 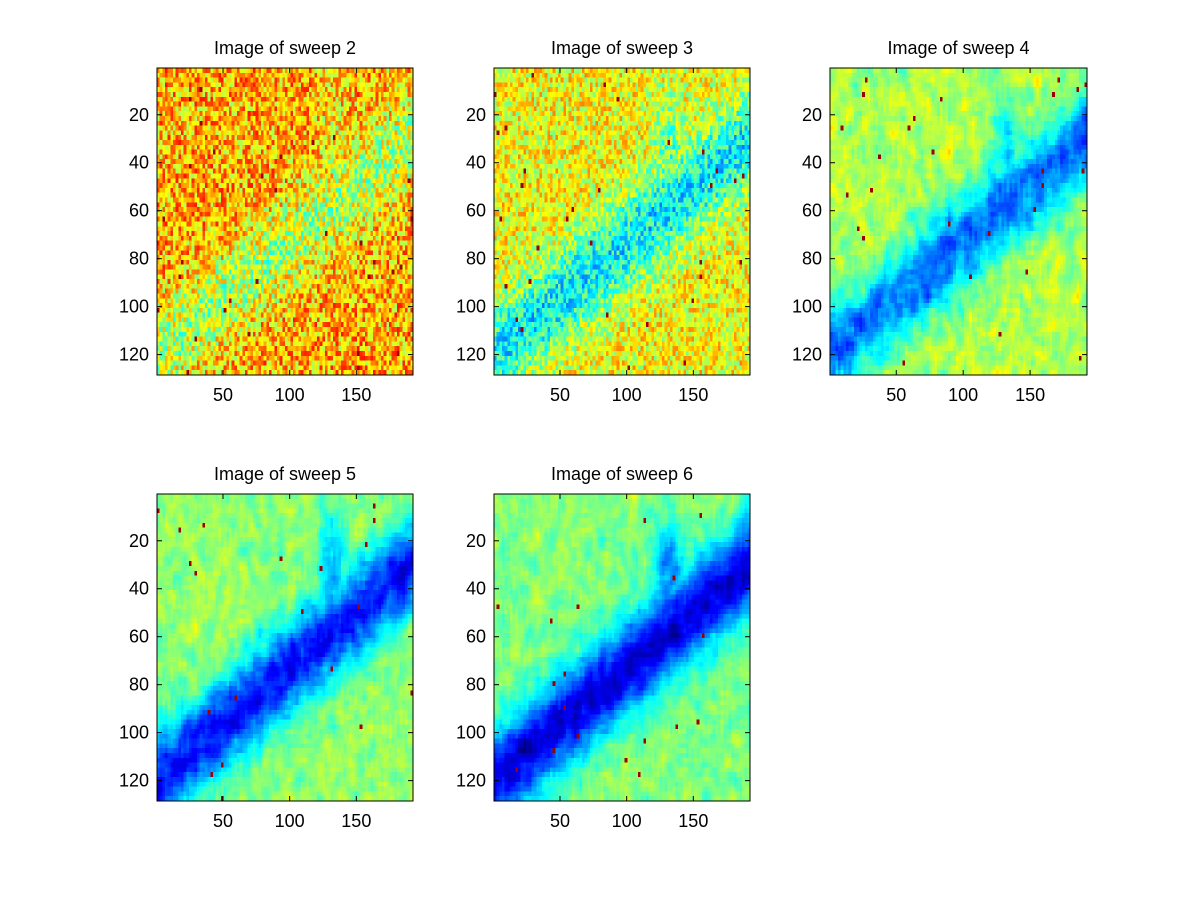 I want to click on subplot-1: Image of sweep 2 50 100 150 20 40 60 80 100 120, so click(x=266, y=221).